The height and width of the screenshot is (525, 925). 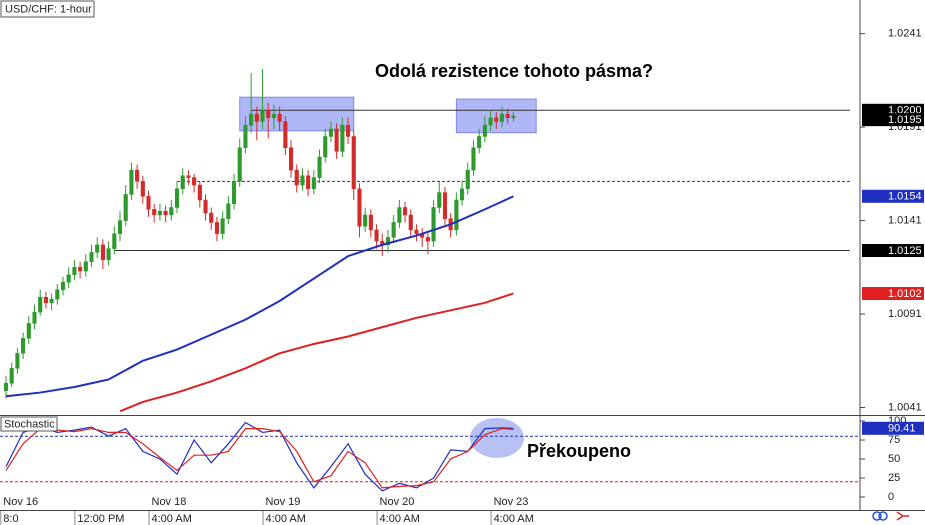 I want to click on y-tick-label: 1.0241, so click(x=905, y=34).